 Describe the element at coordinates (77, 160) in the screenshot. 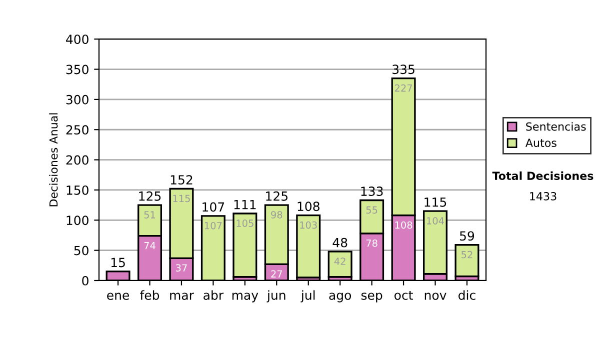

I see `y-tick-label: 200` at that location.